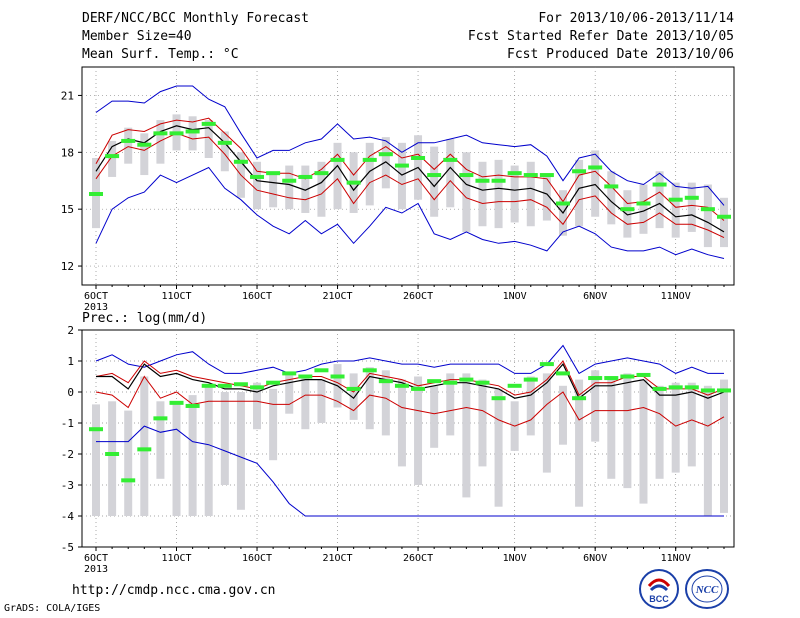 The image size is (800, 618). I want to click on svg-text: NCC, so click(707, 590).